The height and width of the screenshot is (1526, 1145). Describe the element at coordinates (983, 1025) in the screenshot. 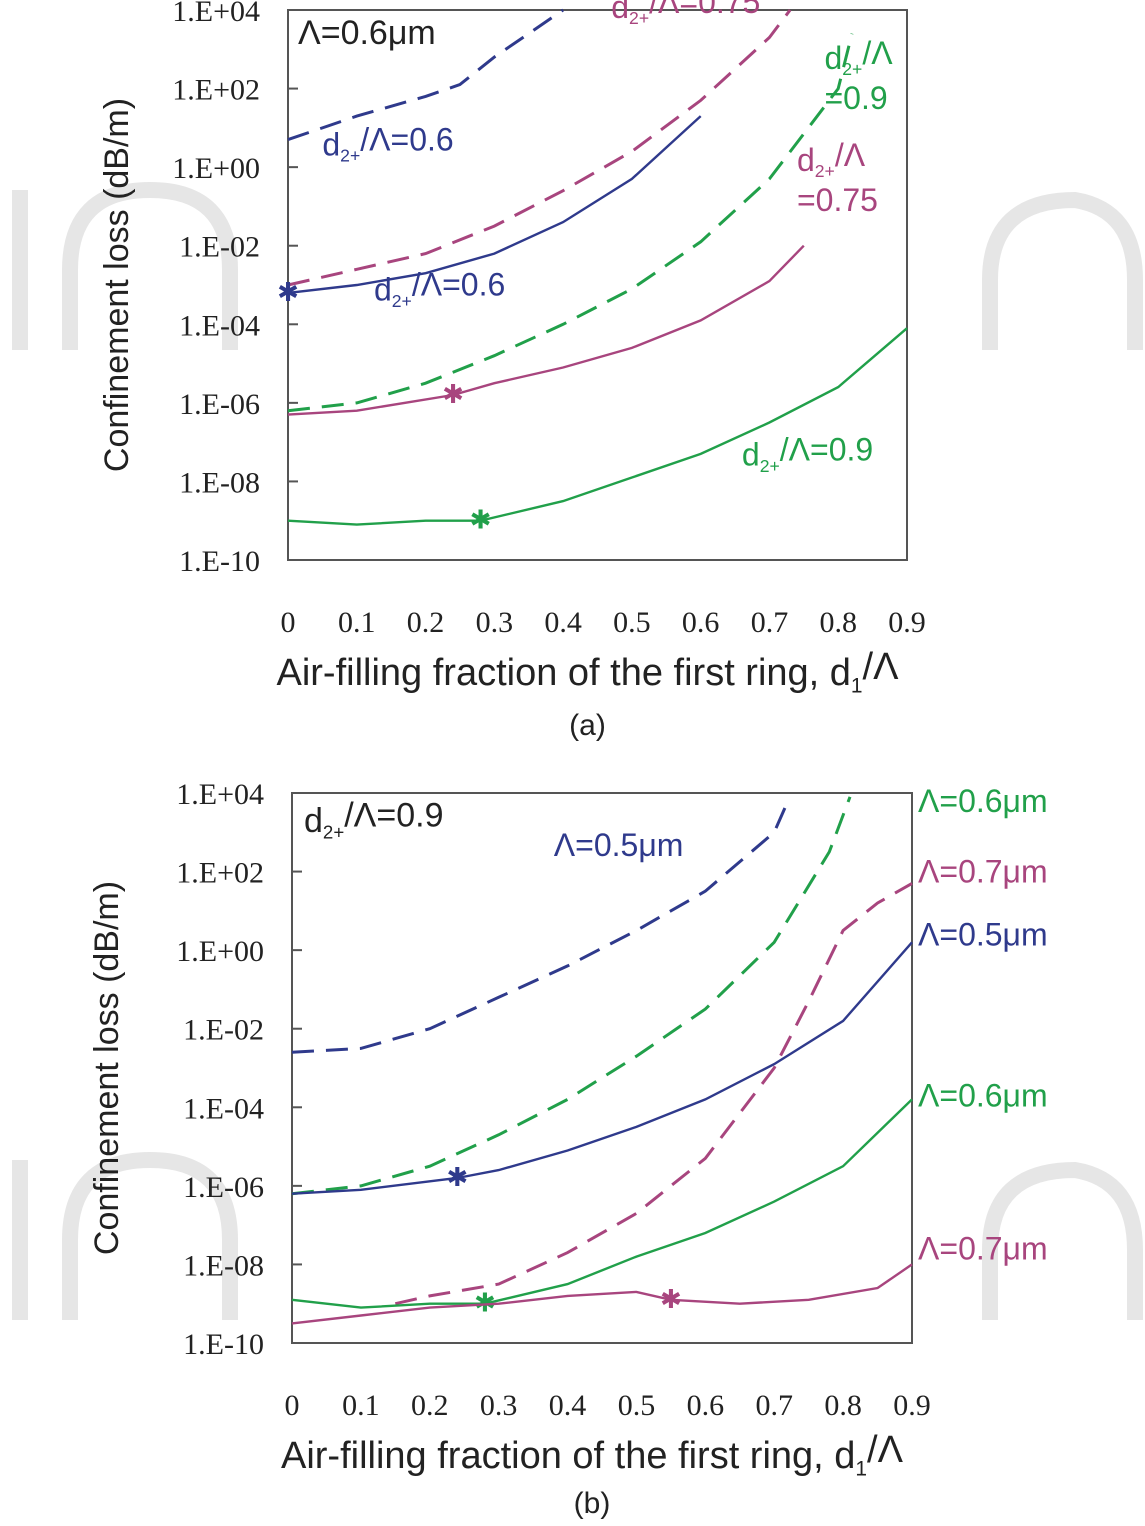

I see `right-label-group: Λ=0.6μm Λ=0.7μm Λ=0.5μm Λ=0.6μm Λ=0.7μm` at that location.